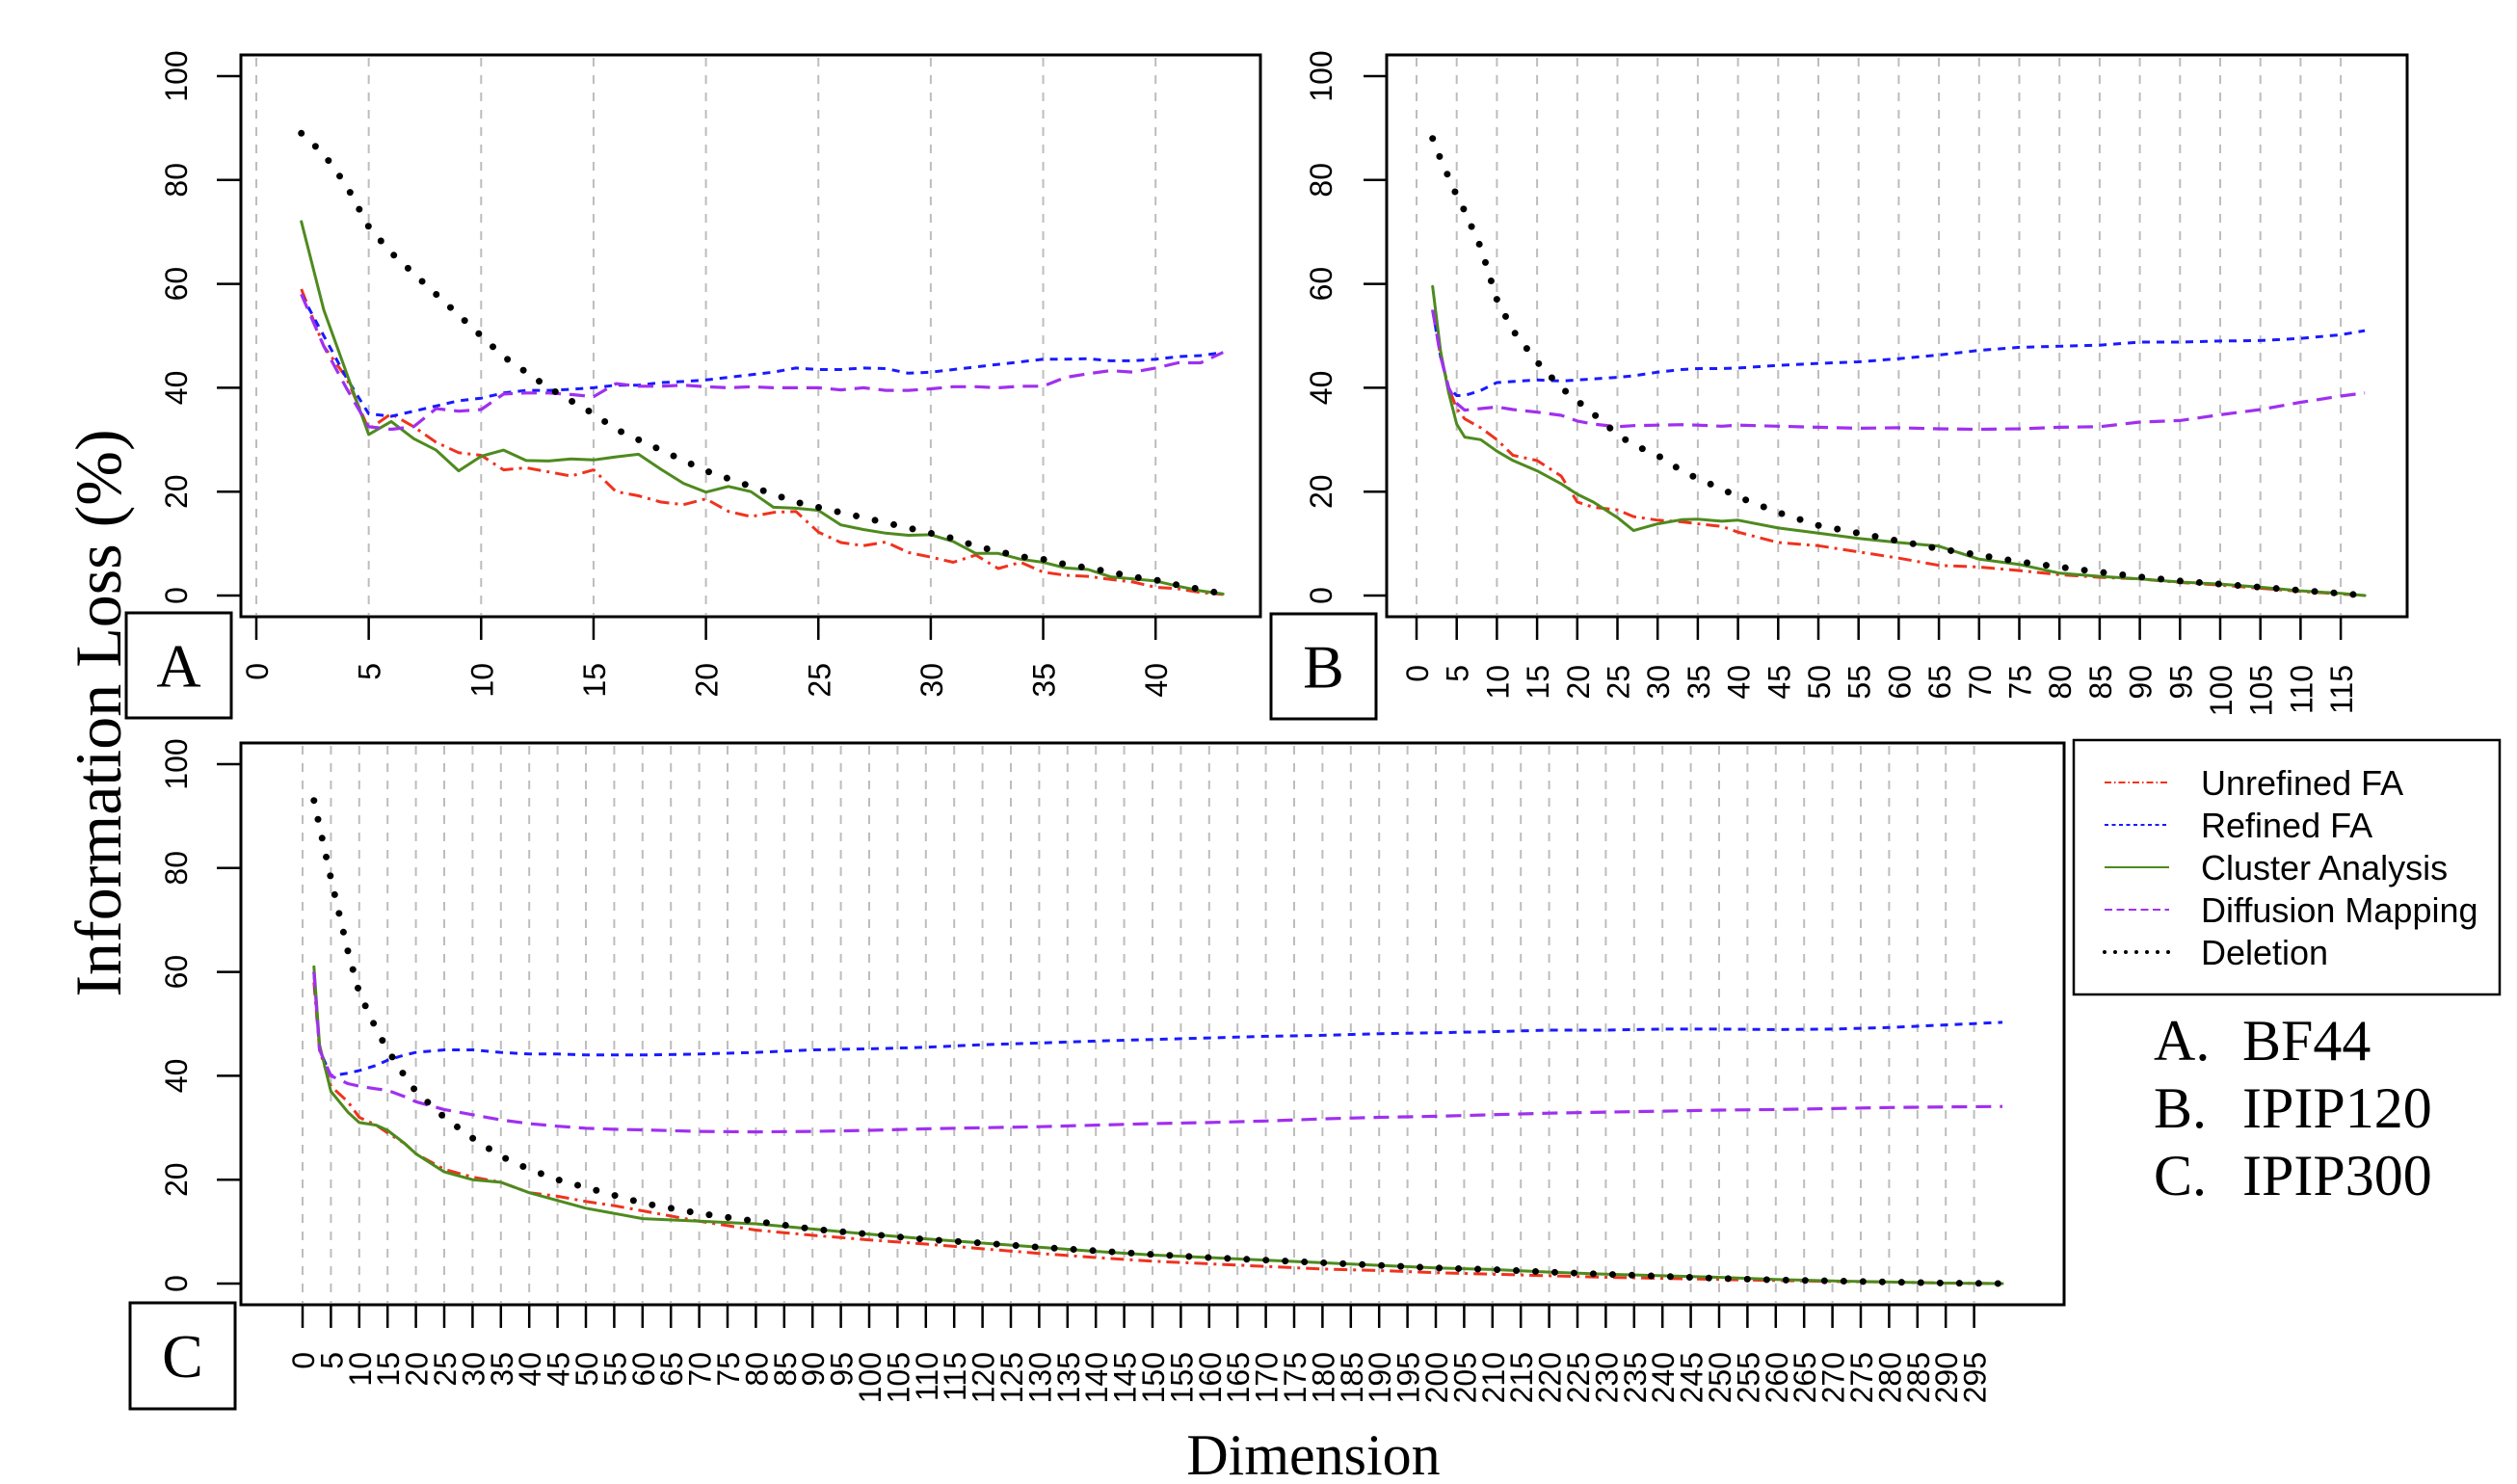 Image resolution: width=2517 pixels, height=1484 pixels. I want to click on x-tick-label: 140, so click(1096, 1377).